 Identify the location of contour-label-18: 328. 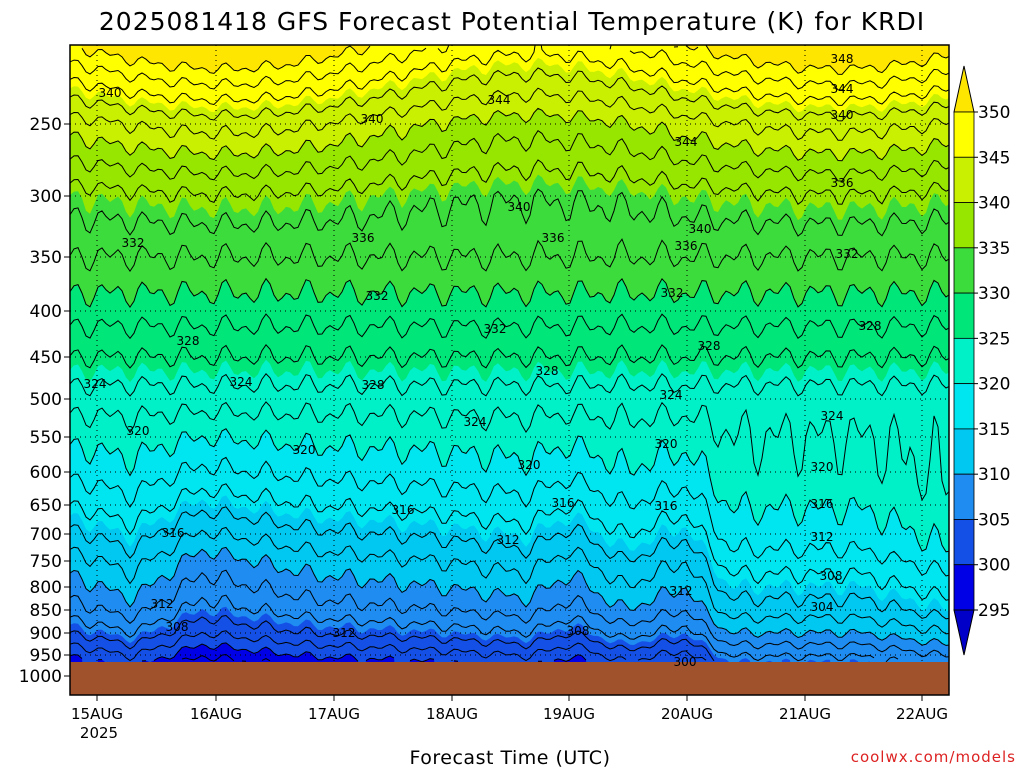
(870, 326).